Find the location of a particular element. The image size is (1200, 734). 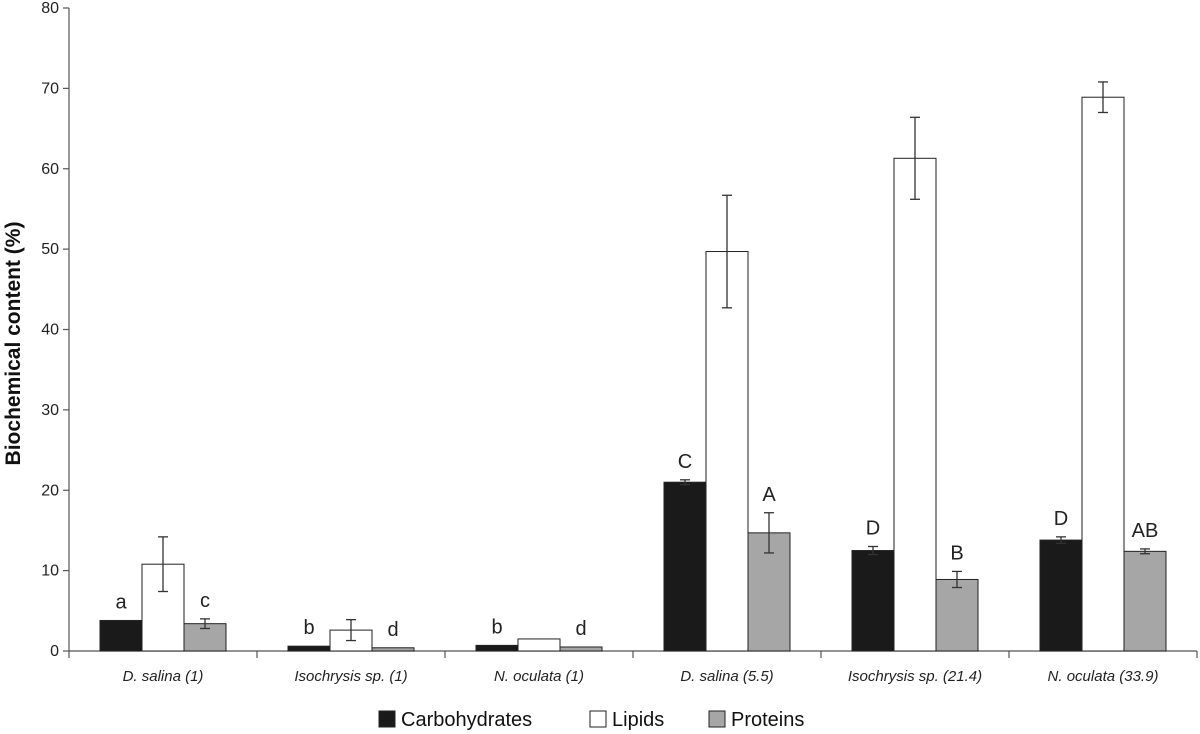

x-category-label: D. salina (5.5) is located at coordinates (726, 676).